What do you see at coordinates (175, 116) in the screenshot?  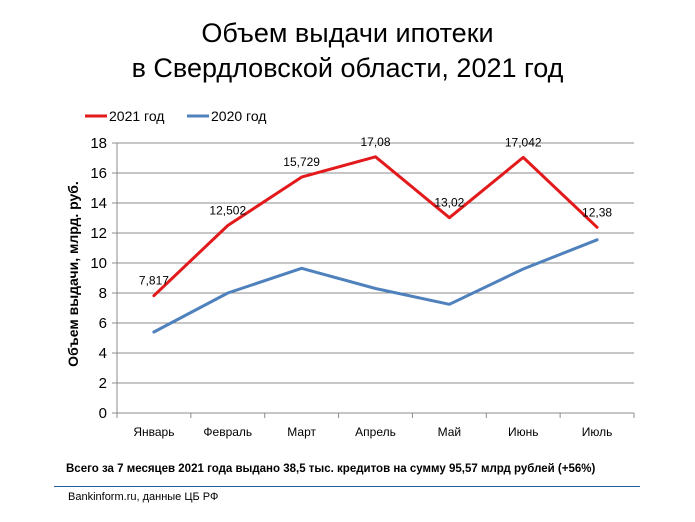 I see `legend: 2021 год 2020 год` at bounding box center [175, 116].